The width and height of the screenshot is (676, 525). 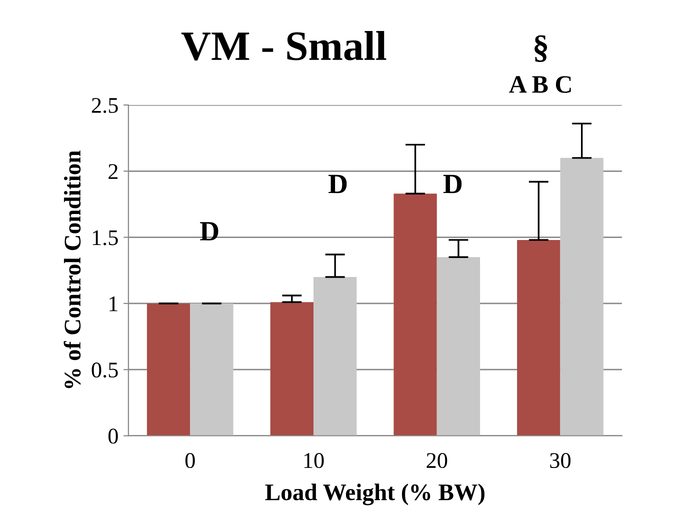 I want to click on x-tick-label: 0, so click(x=190, y=460).